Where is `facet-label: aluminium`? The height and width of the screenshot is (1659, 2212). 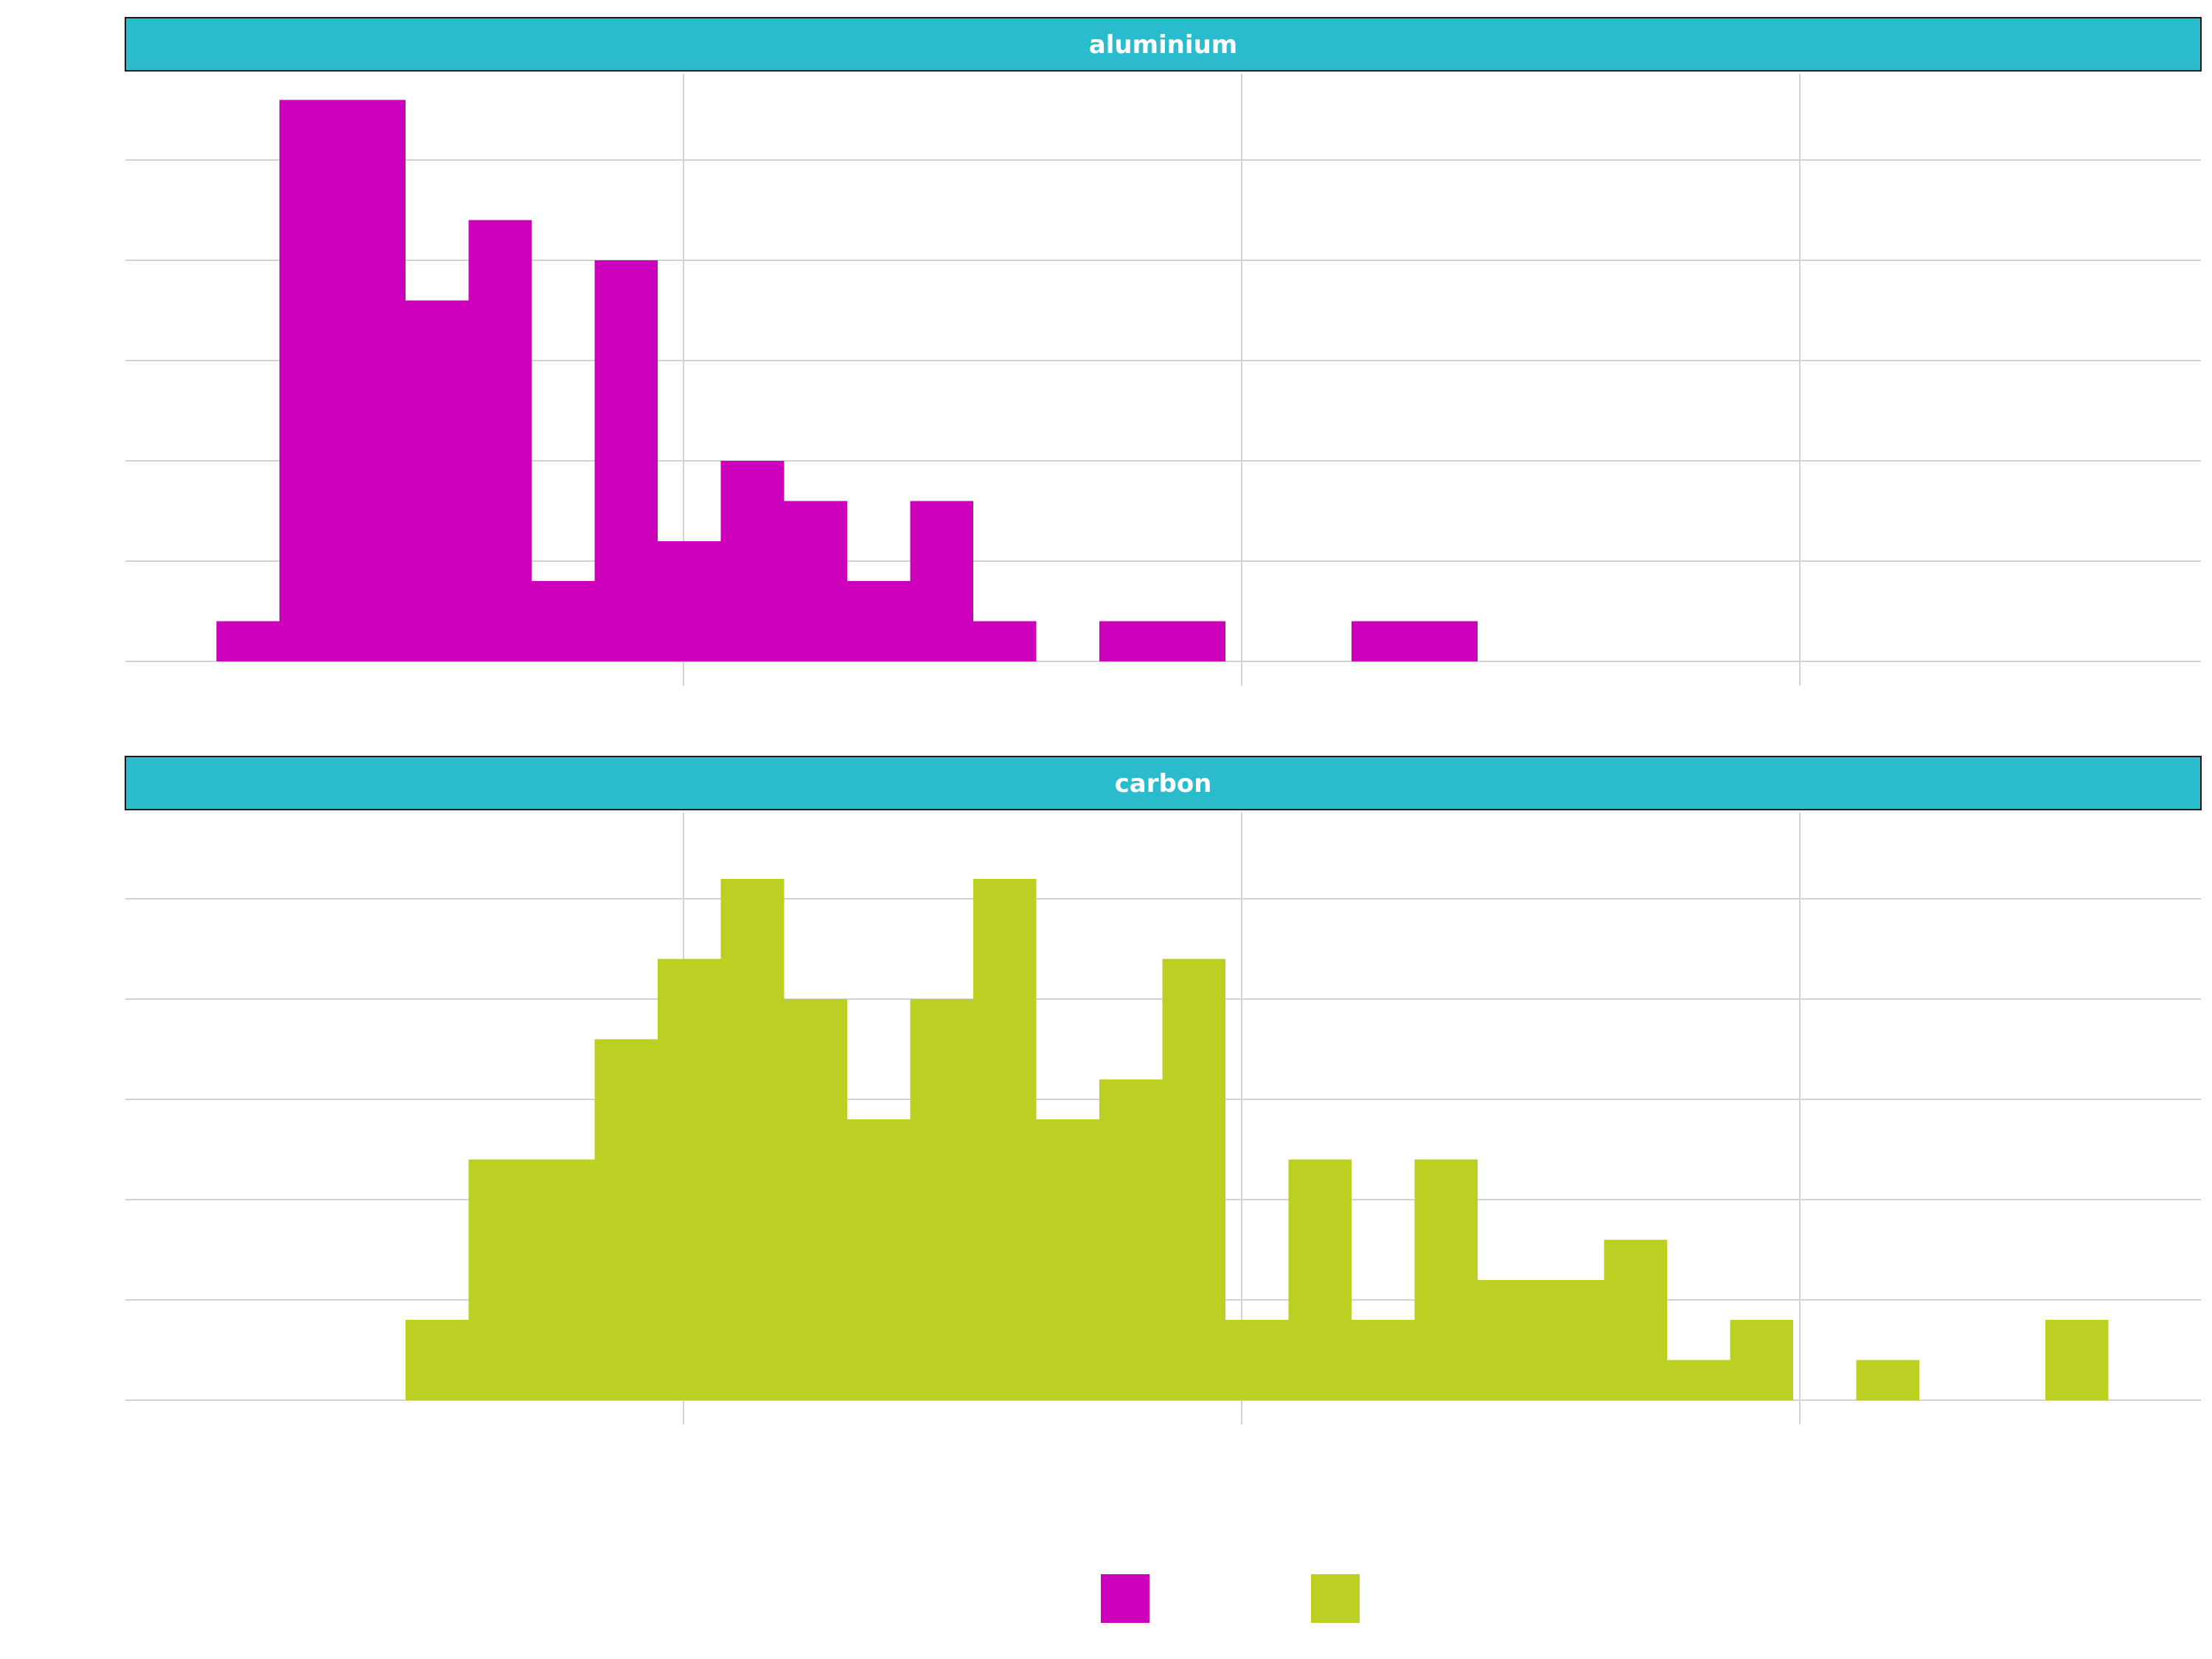
facet-label: aluminium is located at coordinates (1163, 45).